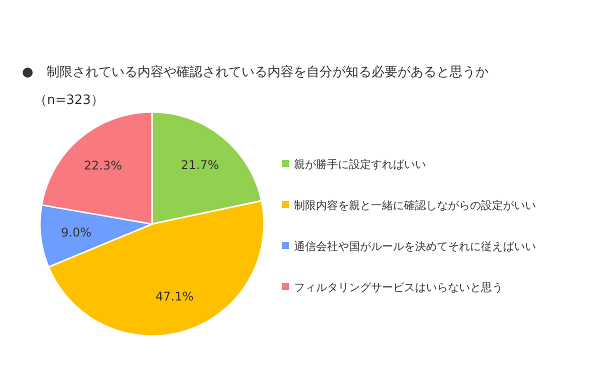 This screenshot has width=597, height=376. Describe the element at coordinates (360, 164) in the screenshot. I see `legend-label: 親が勝手に設定すればいい` at that location.